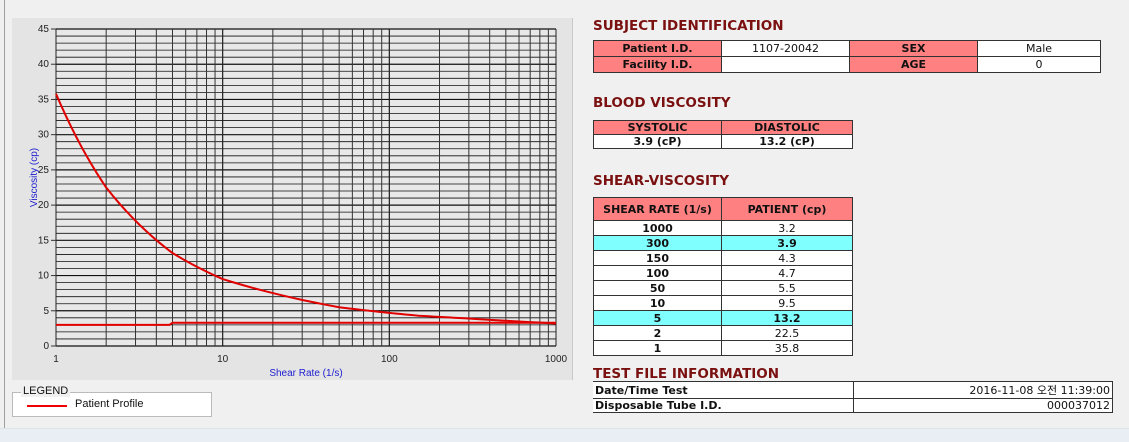 Image resolution: width=1129 pixels, height=442 pixels. What do you see at coordinates (657, 64) in the screenshot?
I see `facility-id-label: Facility I.D.` at bounding box center [657, 64].